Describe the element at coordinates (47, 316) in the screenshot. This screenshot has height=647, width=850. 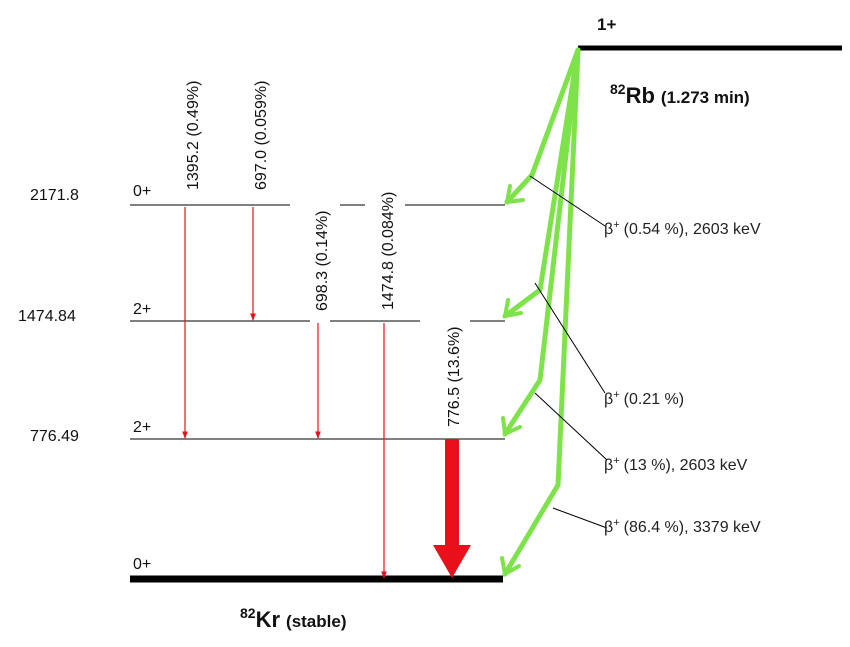
I see `level-energy-label: 1474.84` at that location.